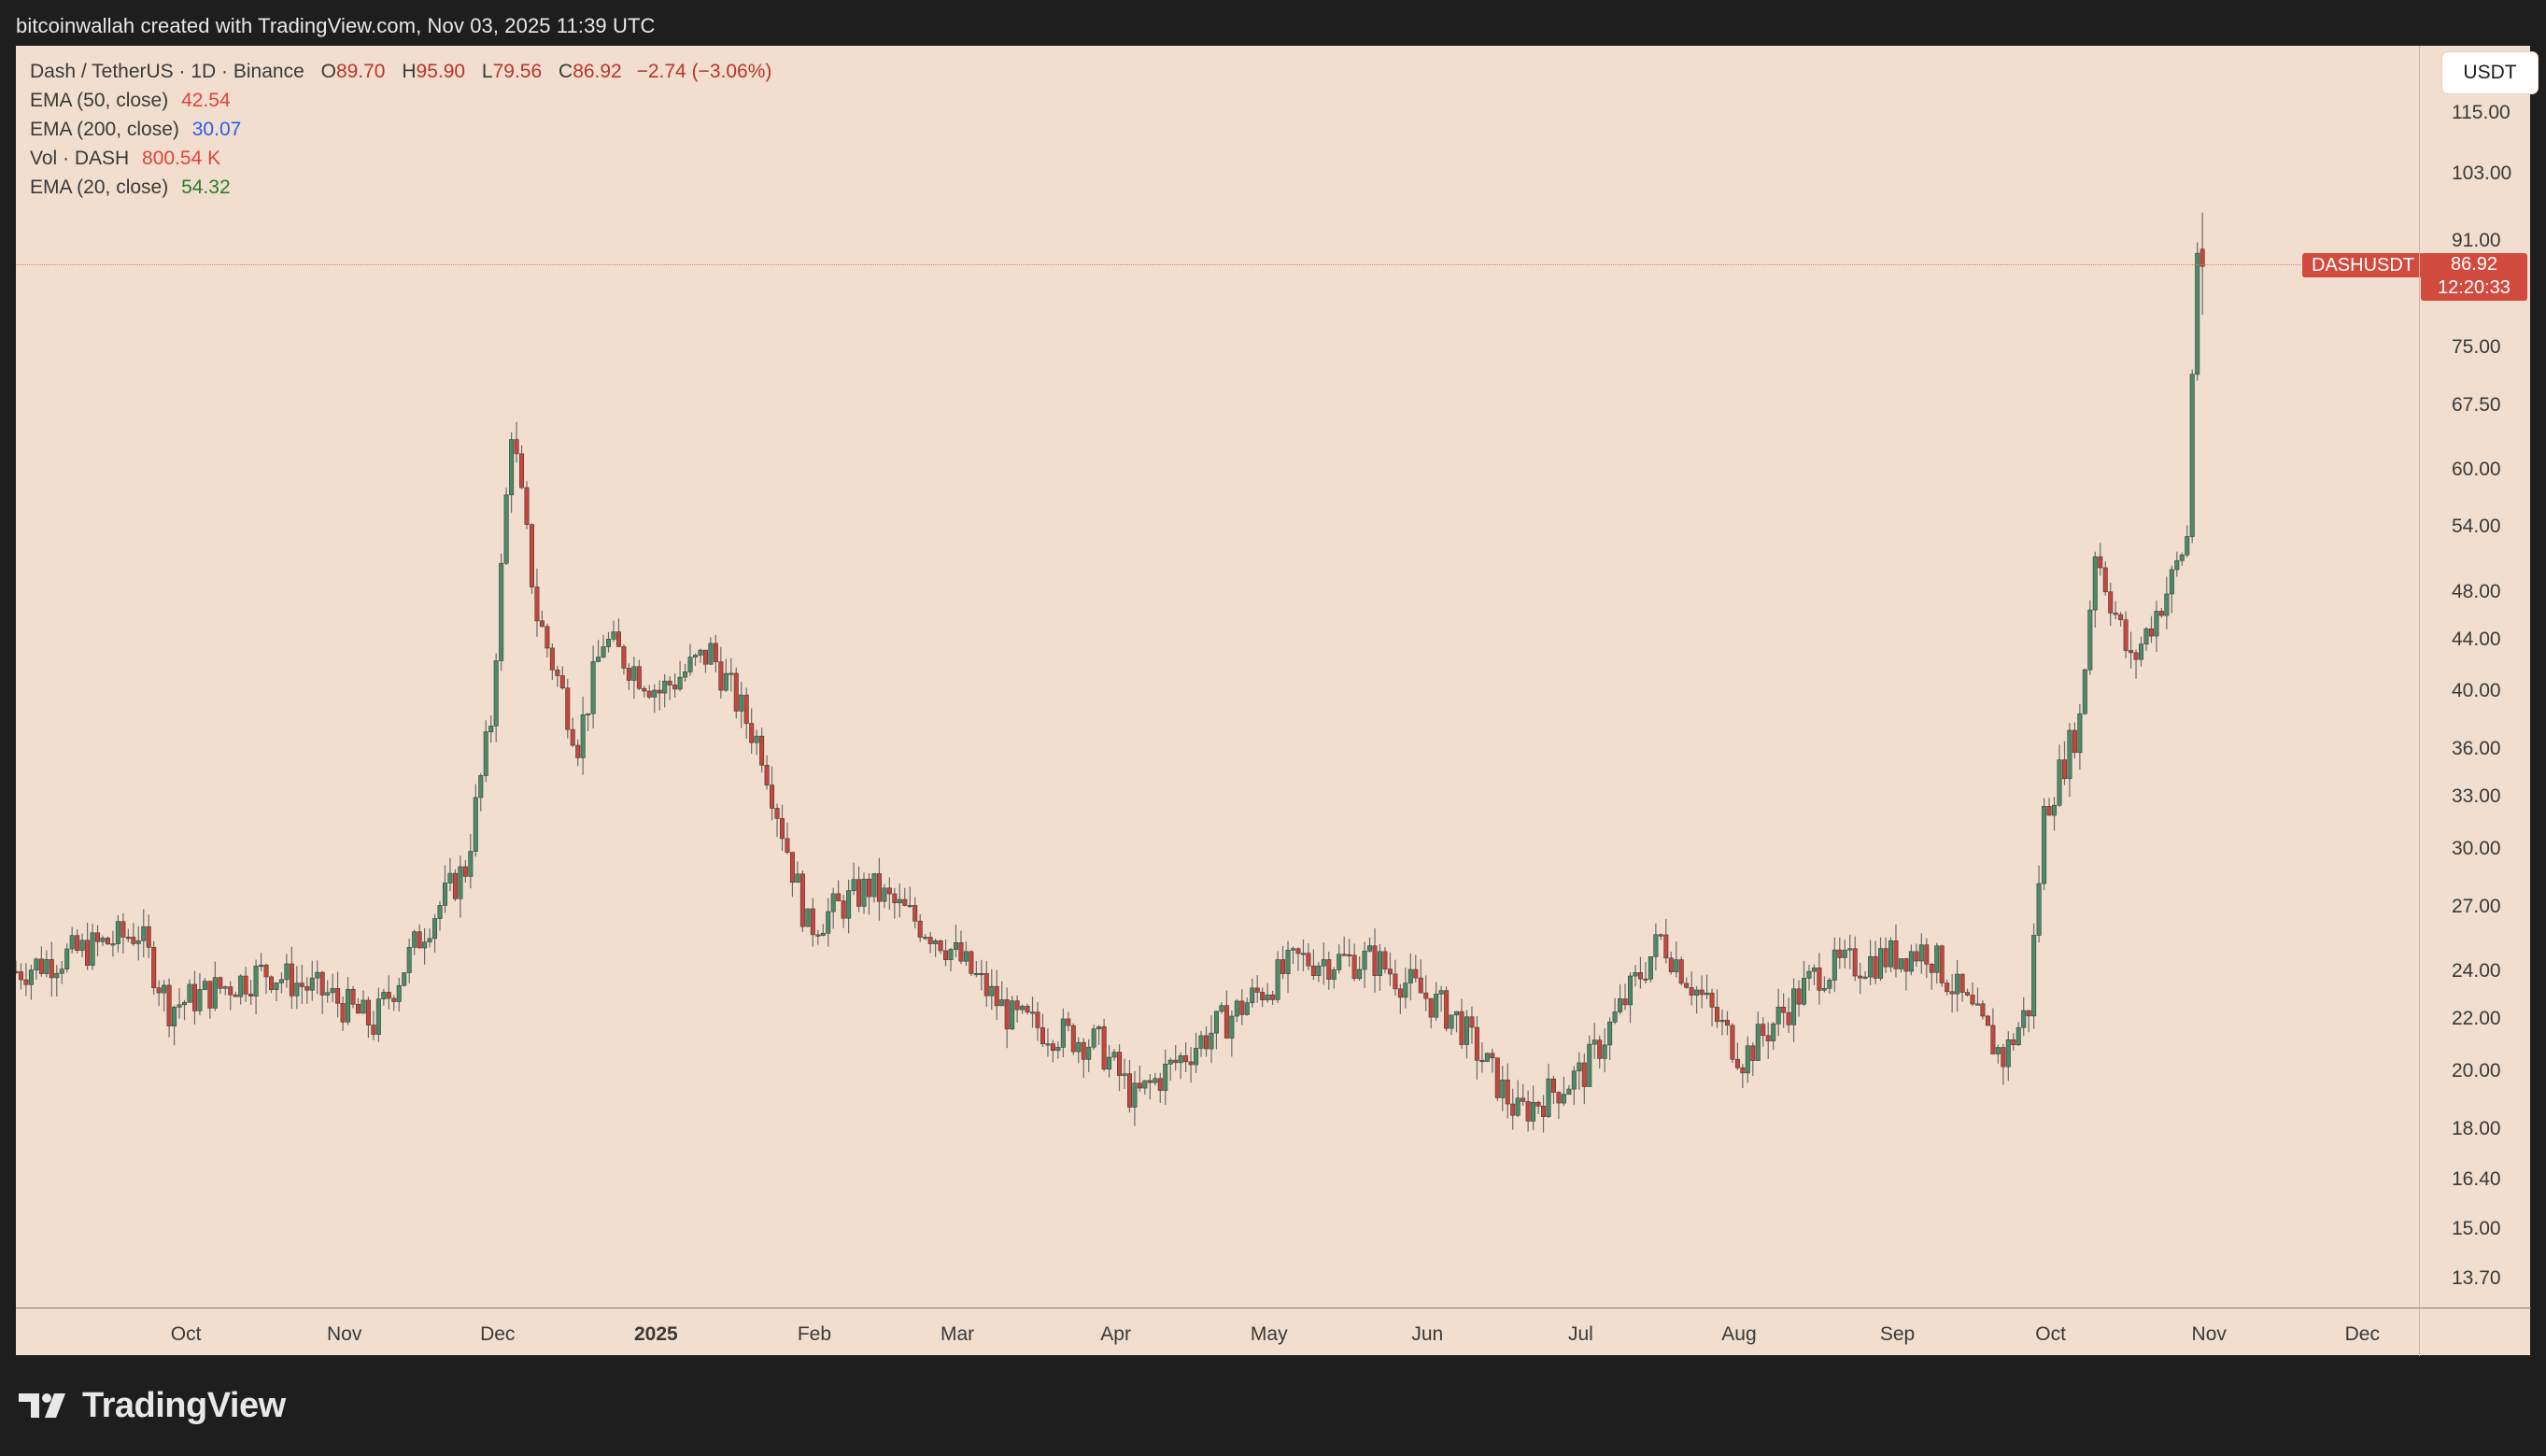 This screenshot has width=2546, height=1456. Describe the element at coordinates (2482, 112) in the screenshot. I see `price-tick-label: 115.00` at that location.